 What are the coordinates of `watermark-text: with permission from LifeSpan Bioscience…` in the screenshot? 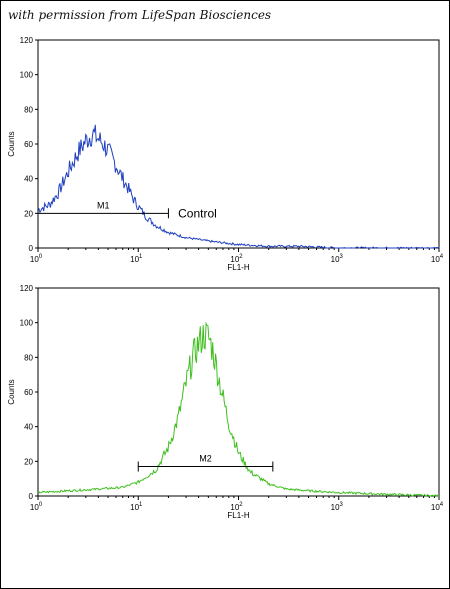 It's located at (140, 15).